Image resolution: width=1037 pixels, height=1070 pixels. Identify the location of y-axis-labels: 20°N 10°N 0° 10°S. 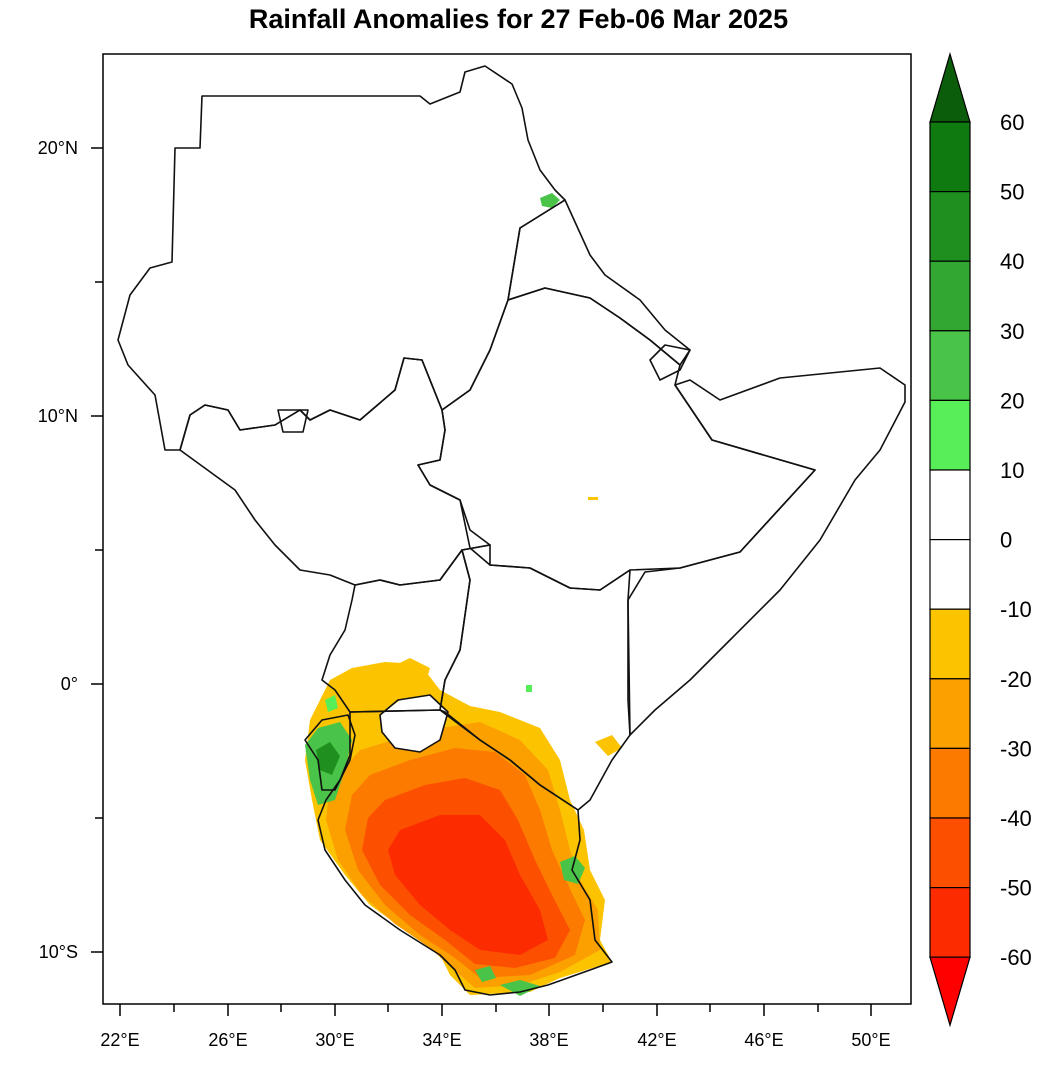
(58, 550).